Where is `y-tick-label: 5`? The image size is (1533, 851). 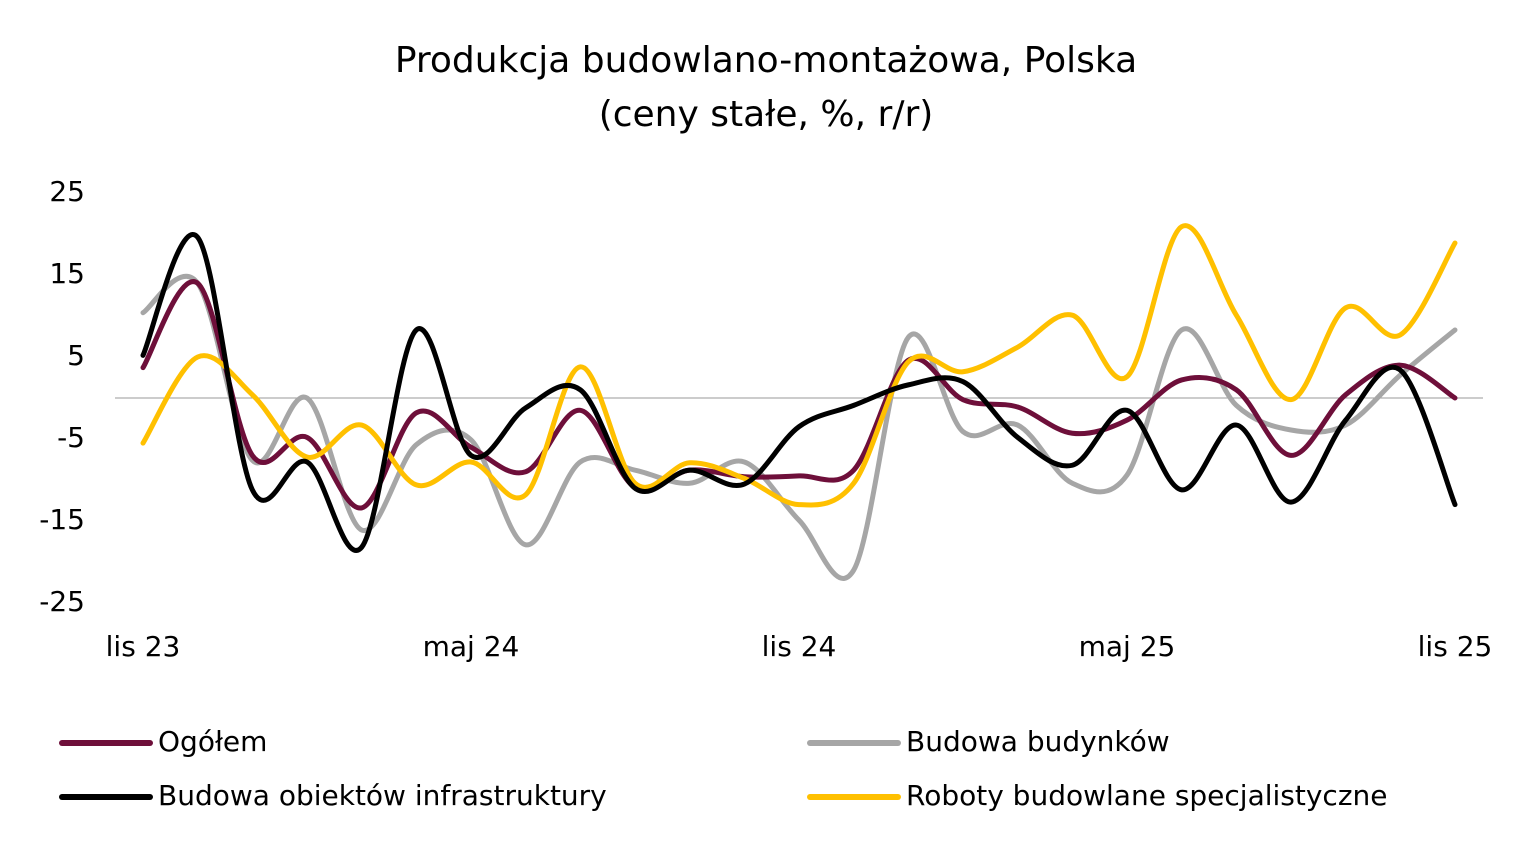 y-tick-label: 5 is located at coordinates (76, 355).